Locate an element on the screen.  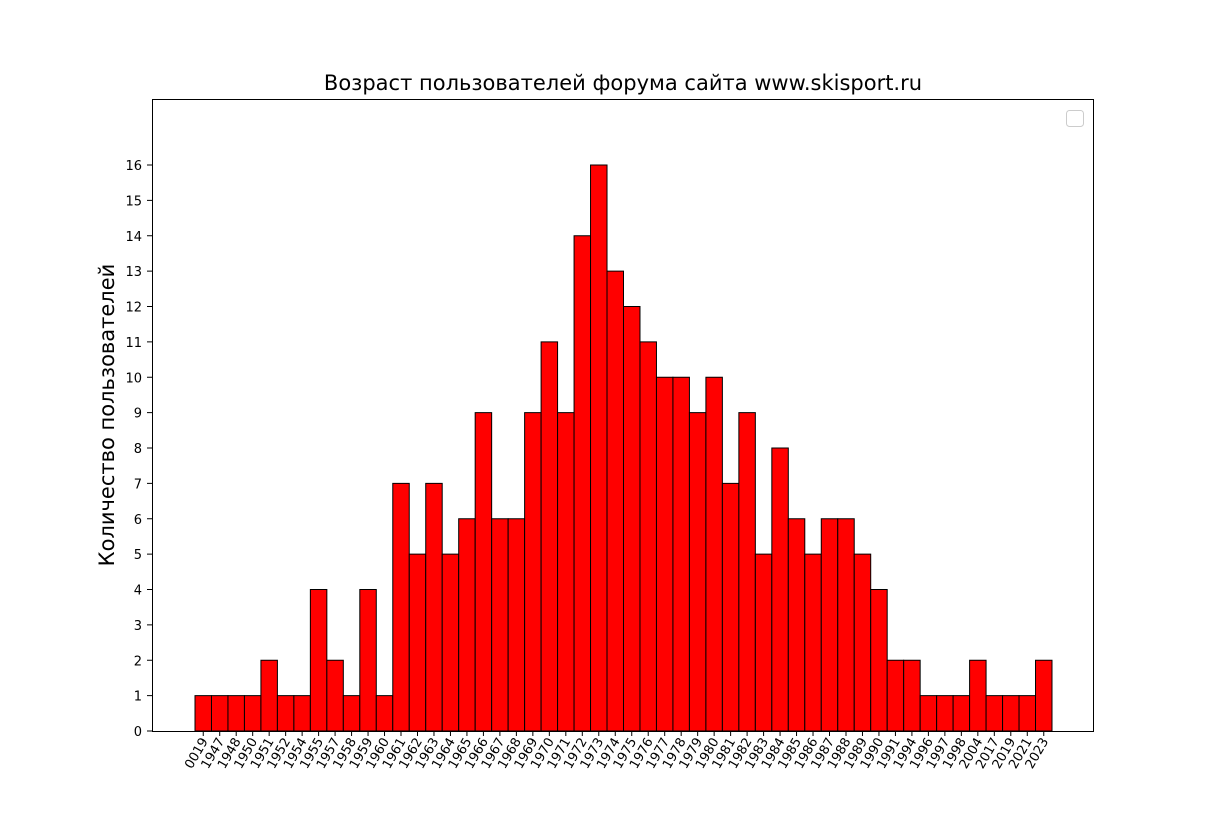
y-tick-label: 6 is located at coordinates (138, 520).